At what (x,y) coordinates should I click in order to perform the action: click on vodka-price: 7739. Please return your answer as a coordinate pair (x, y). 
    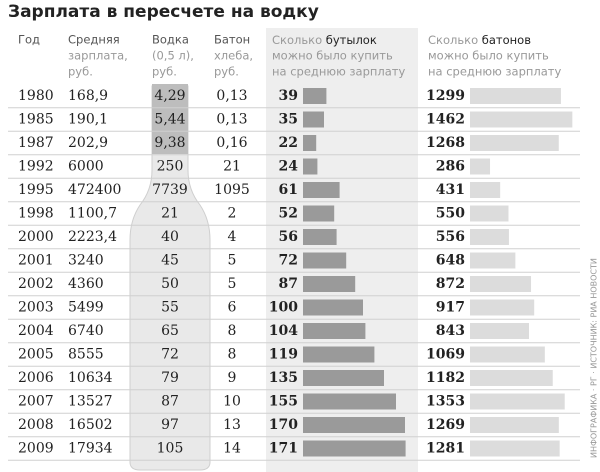
    Looking at the image, I should click on (170, 190).